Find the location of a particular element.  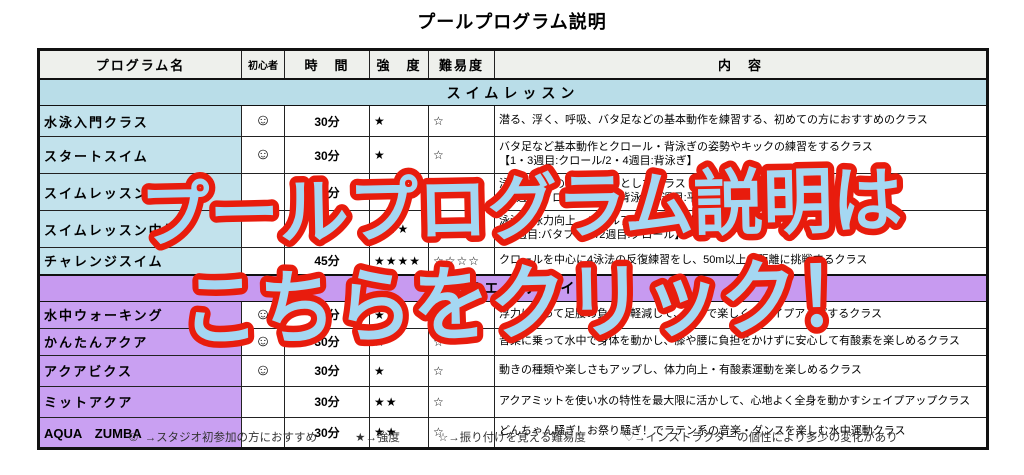

cell-content: 潜る、浮く、呼吸、バタ足などの基本動作を練習する、初めての方におすすめのクラス is located at coordinates (741, 121).